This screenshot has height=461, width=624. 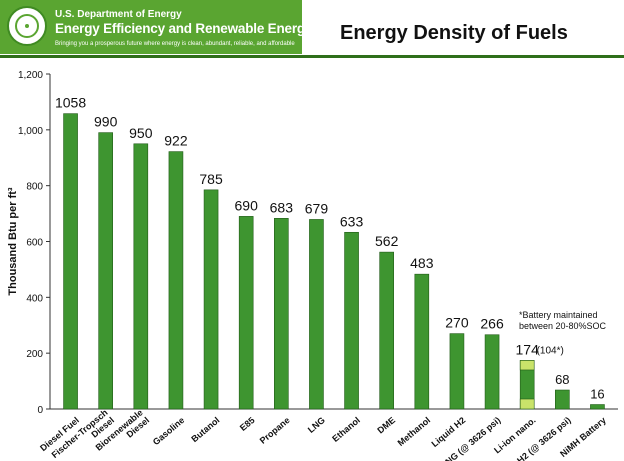 I want to click on x-tick-label: DME, so click(x=386, y=425).